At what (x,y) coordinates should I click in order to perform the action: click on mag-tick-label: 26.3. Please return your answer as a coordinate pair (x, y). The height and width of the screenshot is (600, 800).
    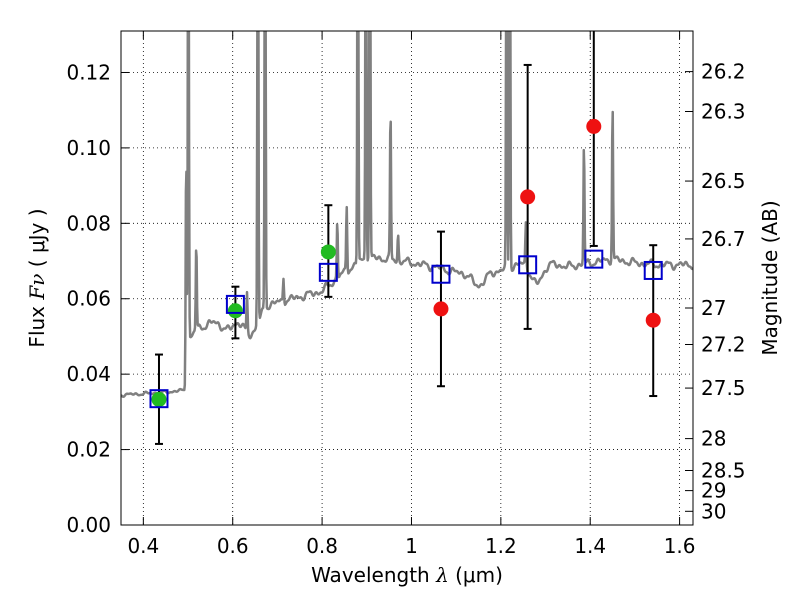
    Looking at the image, I should click on (723, 111).